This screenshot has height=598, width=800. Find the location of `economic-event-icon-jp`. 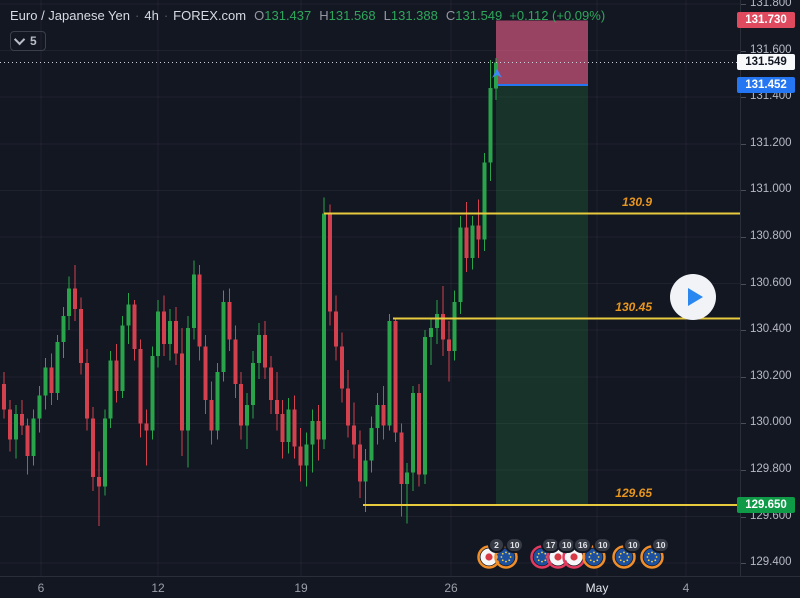

economic-event-icon-jp is located at coordinates (574, 557).